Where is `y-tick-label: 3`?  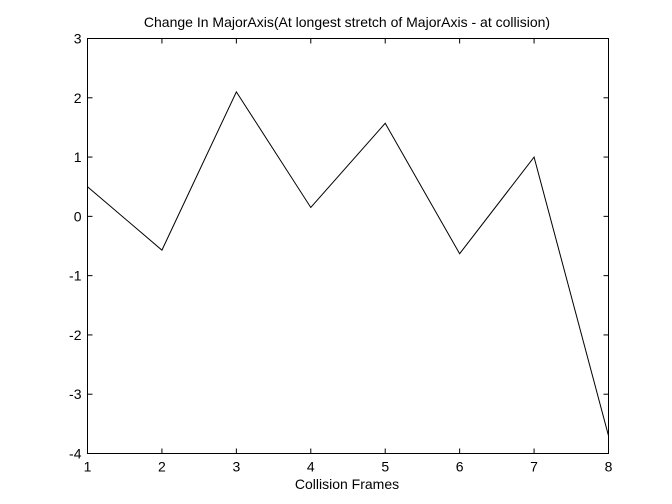 y-tick-label: 3 is located at coordinates (78, 39).